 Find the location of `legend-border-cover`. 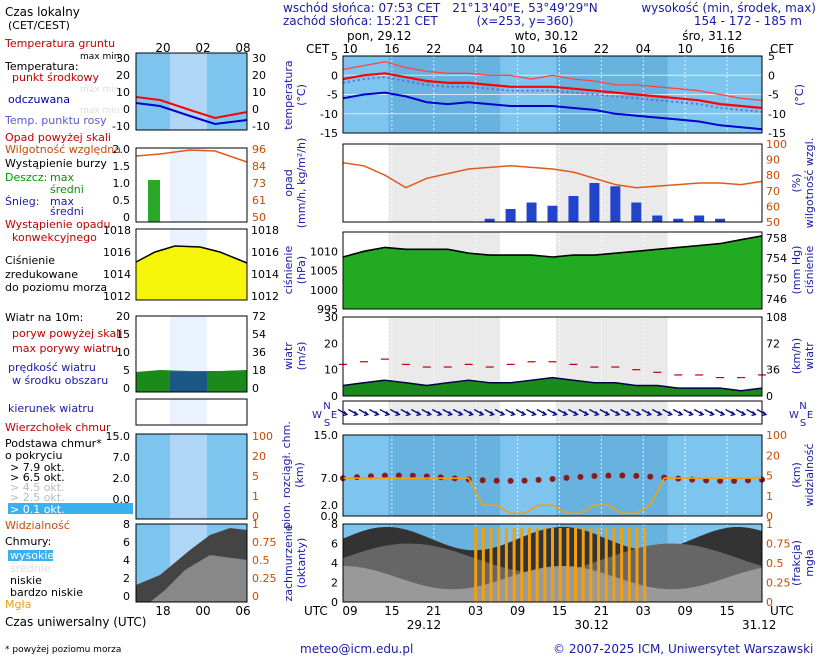

legend-border-cover is located at coordinates (191, 563).